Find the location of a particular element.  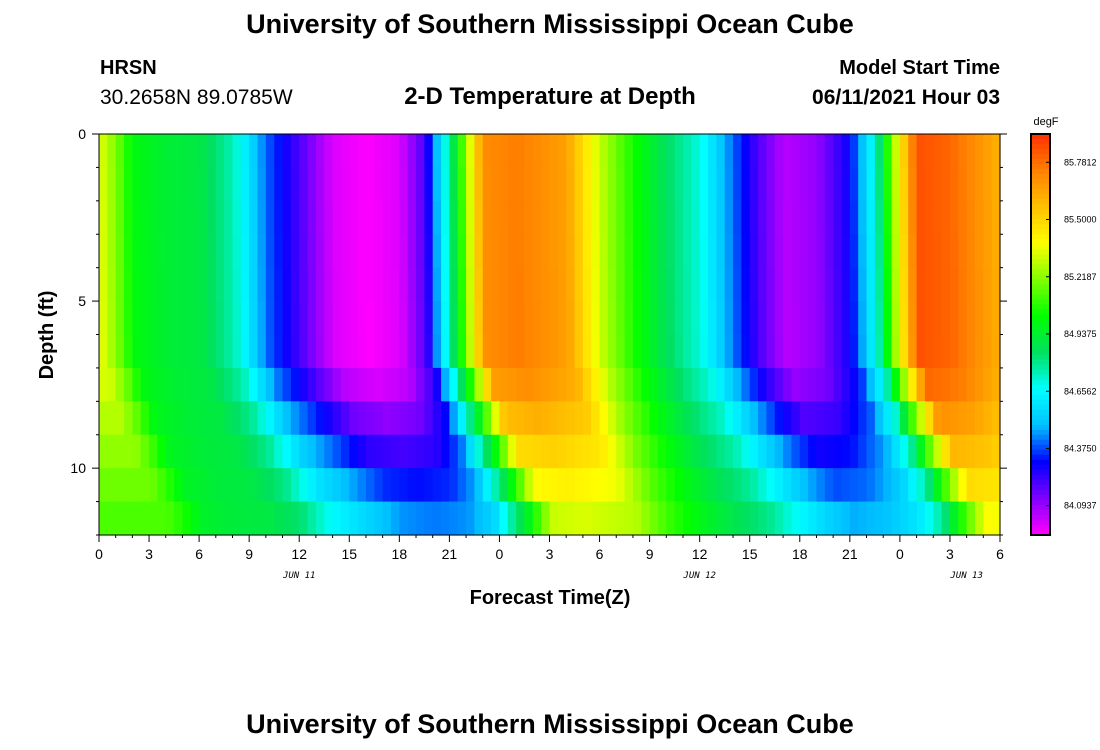

x-axis-label: Forecast Time(Z) is located at coordinates (550, 598).